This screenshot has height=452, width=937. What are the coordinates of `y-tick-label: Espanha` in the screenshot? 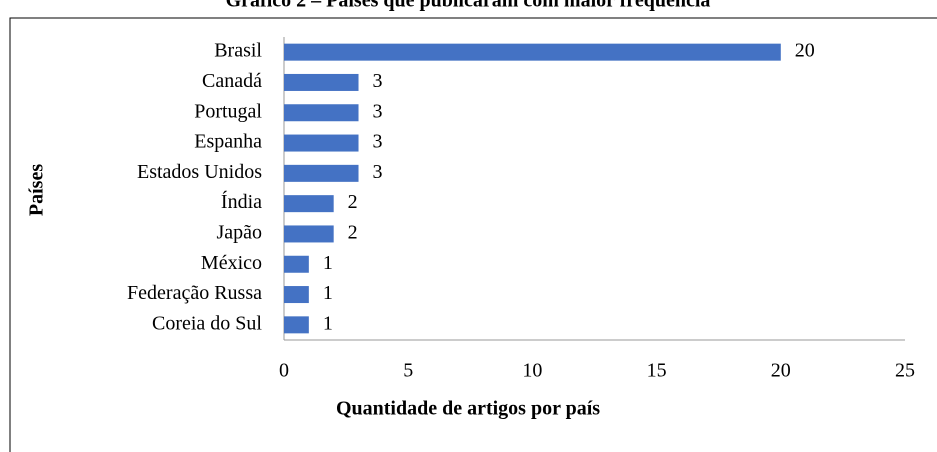 It's located at (228, 142).